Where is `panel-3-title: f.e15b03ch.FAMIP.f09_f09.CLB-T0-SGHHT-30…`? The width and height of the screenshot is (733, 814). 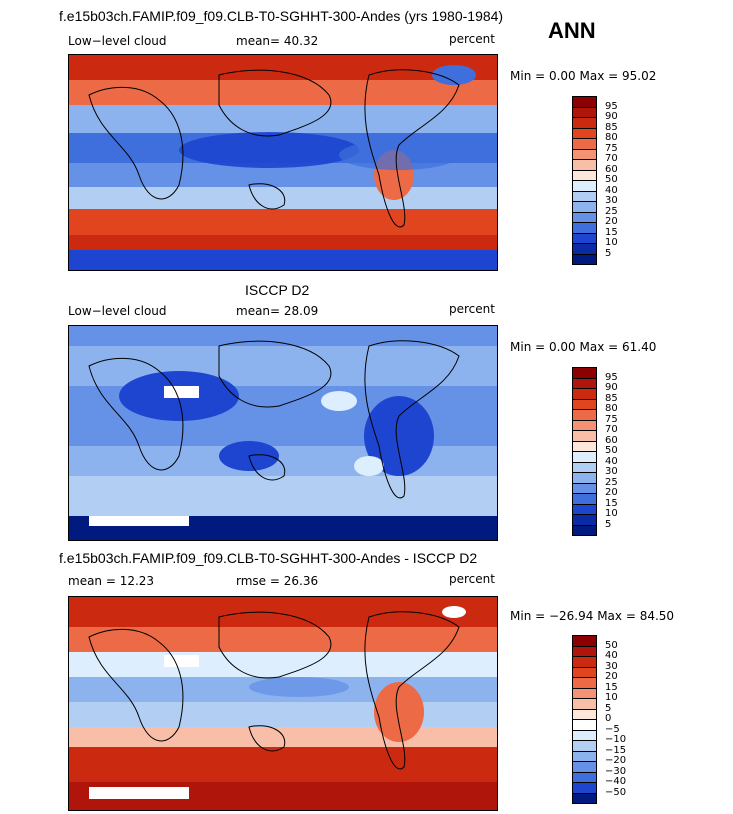
panel-3-title: f.e15b03ch.FAMIP.f09_f09.CLB-T0-SGHHT-30… is located at coordinates (268, 558).